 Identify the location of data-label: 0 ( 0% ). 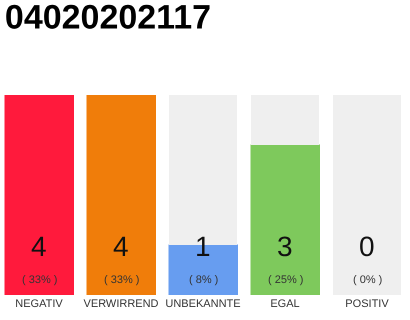
(367, 258).